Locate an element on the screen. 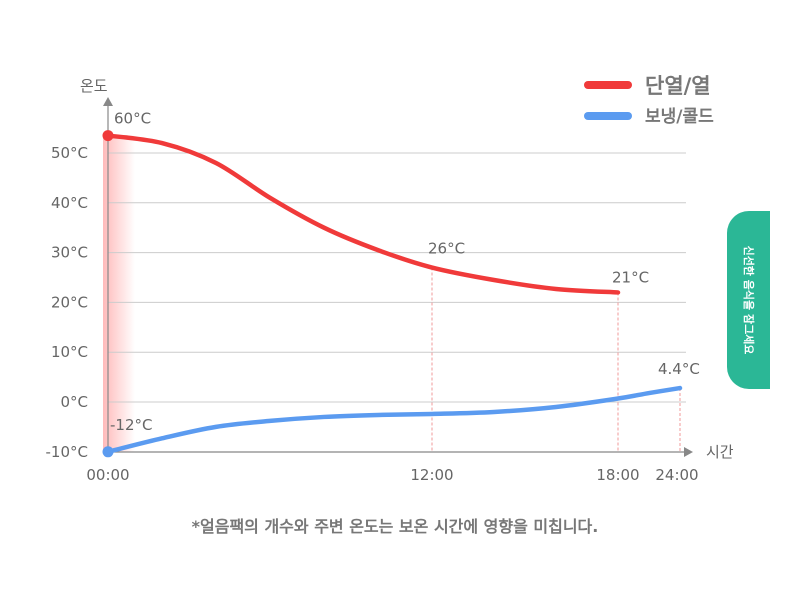  x-tick-label: 18:00 is located at coordinates (617, 475).